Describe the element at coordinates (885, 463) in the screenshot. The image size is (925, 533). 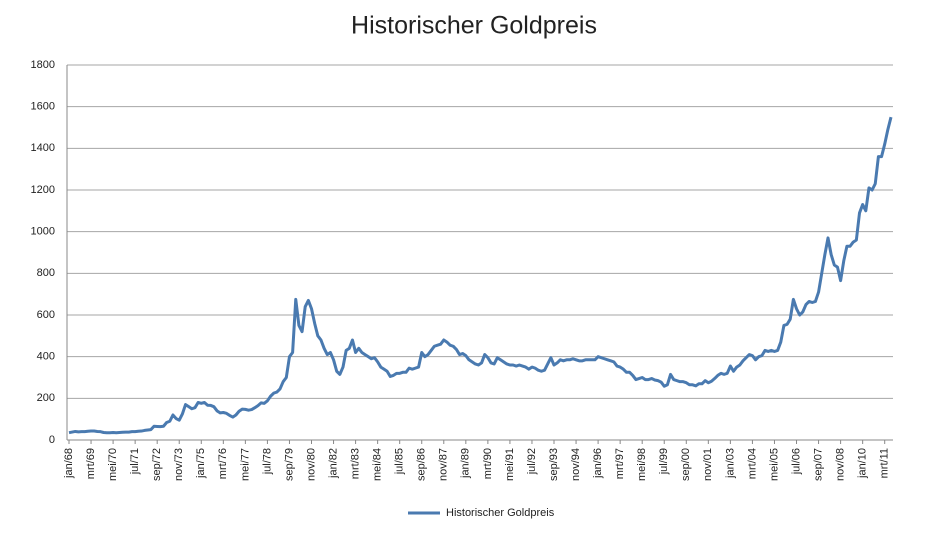
I see `x-tick-label: mrt/11` at that location.